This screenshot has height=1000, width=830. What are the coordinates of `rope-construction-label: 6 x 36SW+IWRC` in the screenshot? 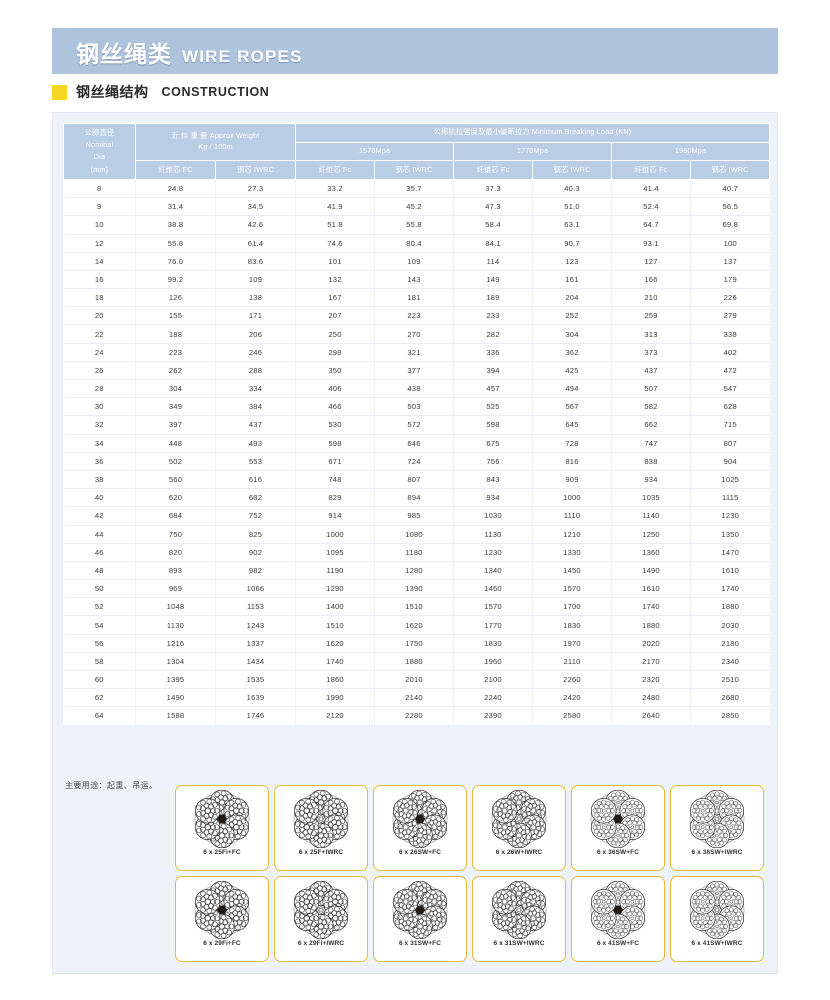 It's located at (717, 852).